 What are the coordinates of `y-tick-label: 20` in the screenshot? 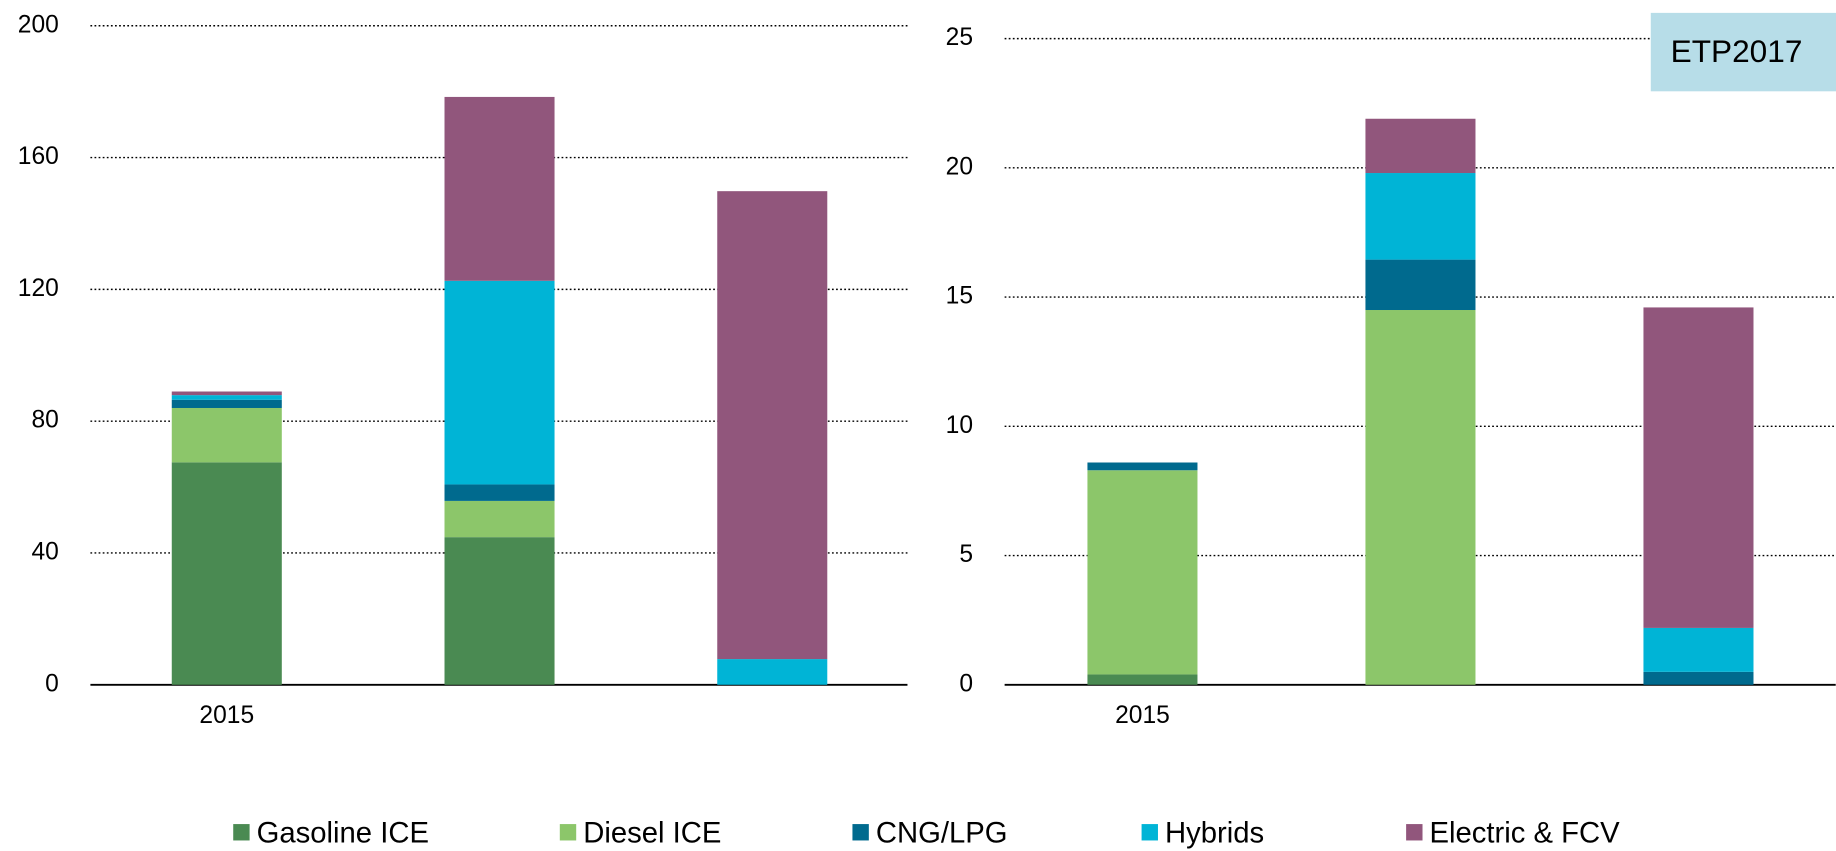 It's located at (959, 166).